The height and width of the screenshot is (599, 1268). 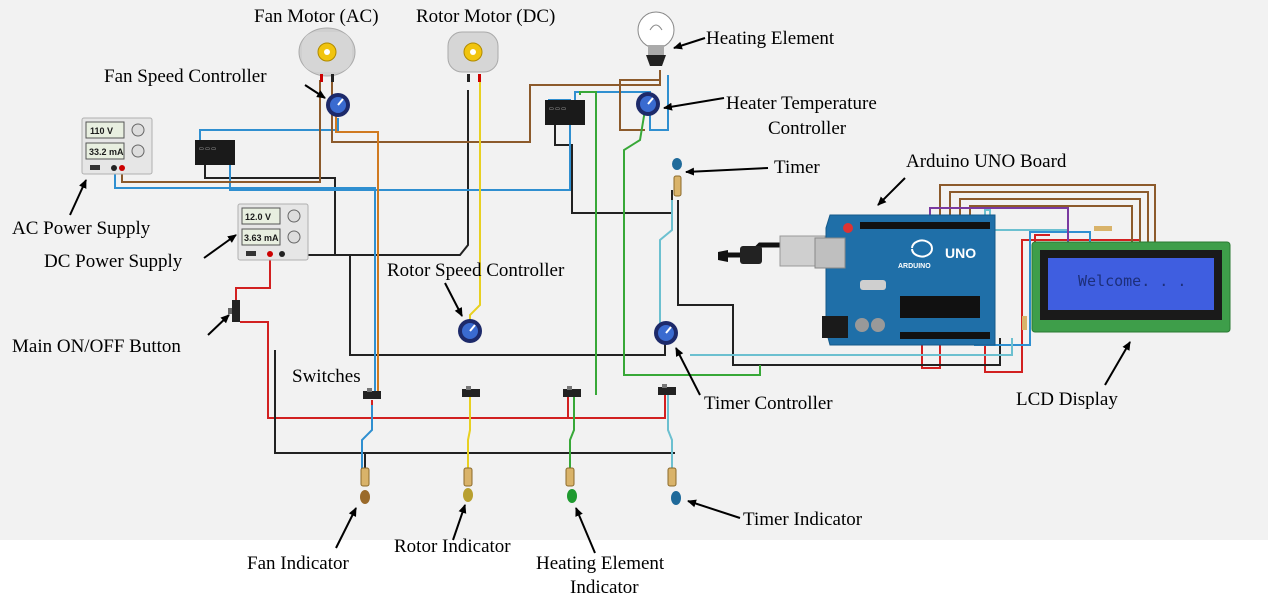 What do you see at coordinates (298, 563) in the screenshot?
I see `label-fan-indicator: Fan Indicator` at bounding box center [298, 563].